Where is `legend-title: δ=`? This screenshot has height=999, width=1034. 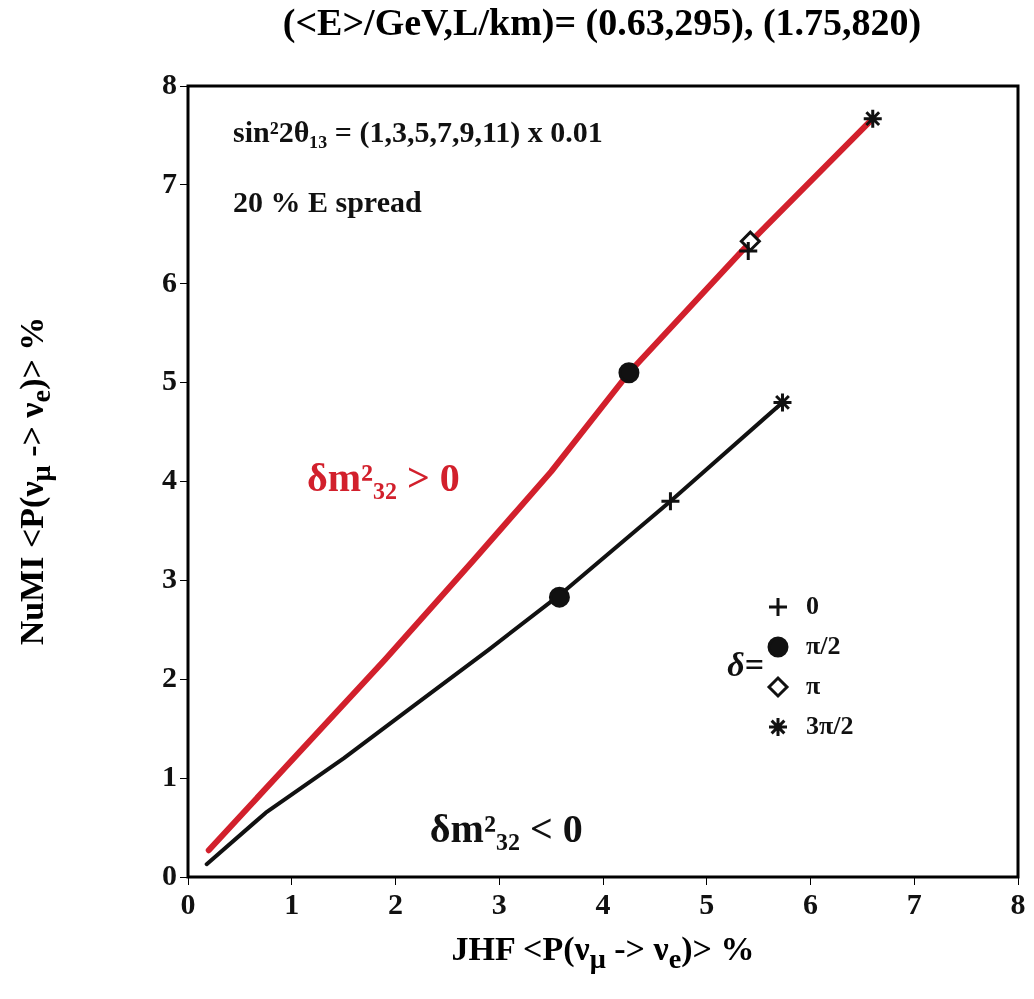 legend-title: δ= is located at coordinates (745, 664).